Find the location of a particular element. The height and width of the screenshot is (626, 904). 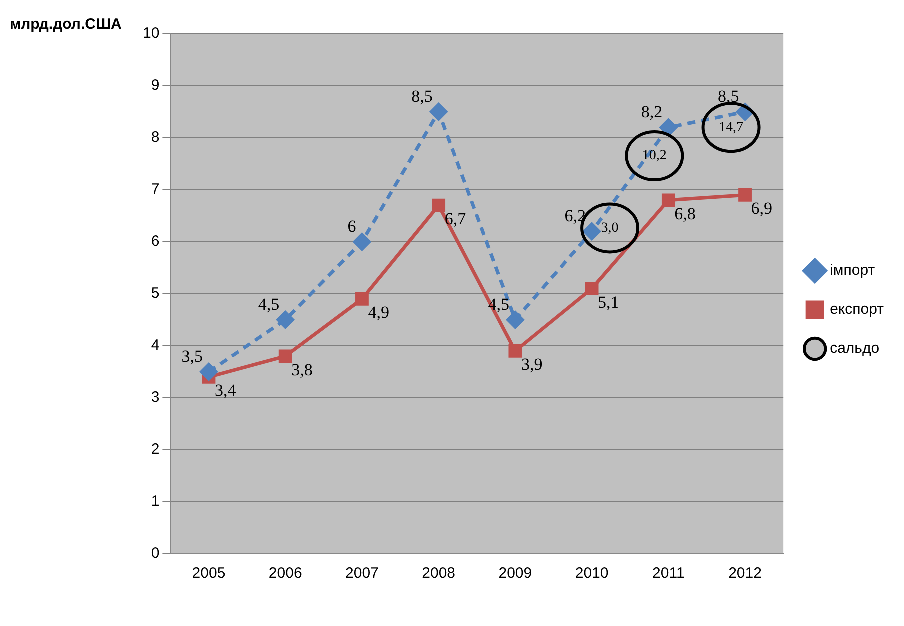

data-label: 6,2 is located at coordinates (575, 216).